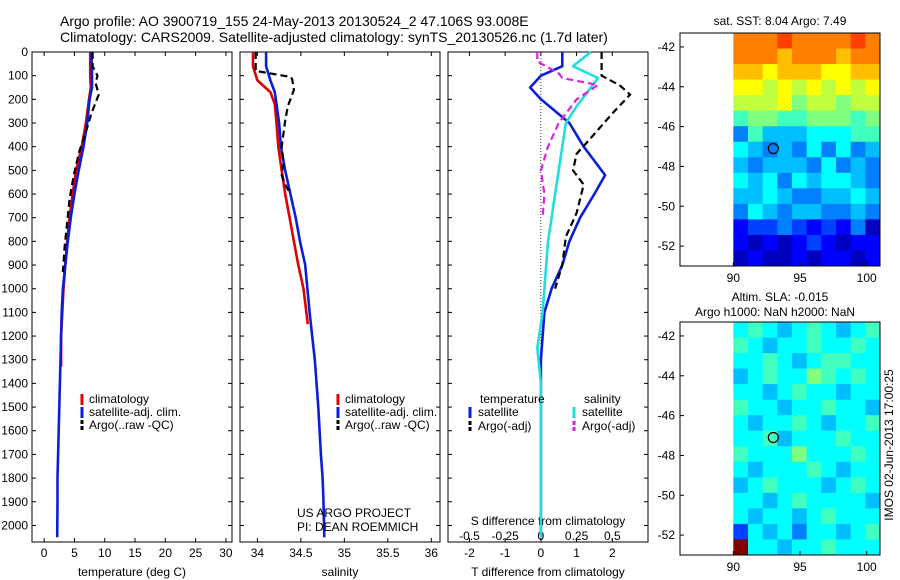  What do you see at coordinates (74, 553) in the screenshot?
I see `x-tick-label: 5` at bounding box center [74, 553].